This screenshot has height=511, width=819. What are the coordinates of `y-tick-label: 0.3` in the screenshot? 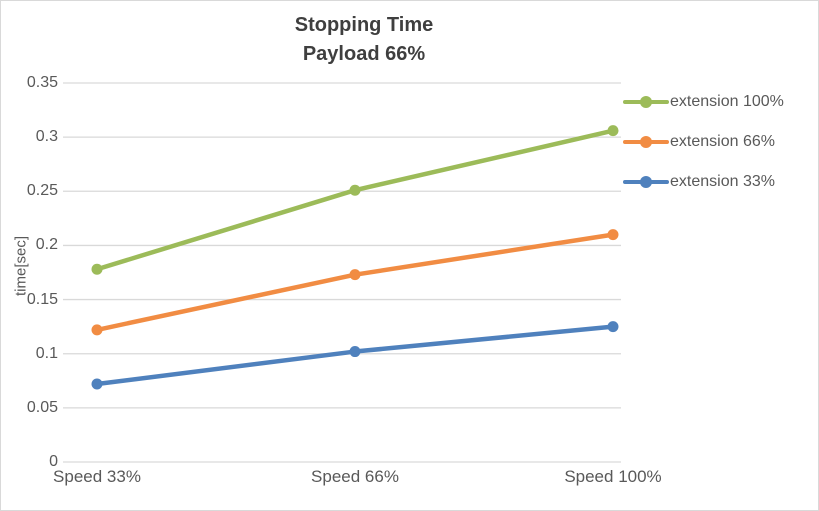 It's located at (46, 137).